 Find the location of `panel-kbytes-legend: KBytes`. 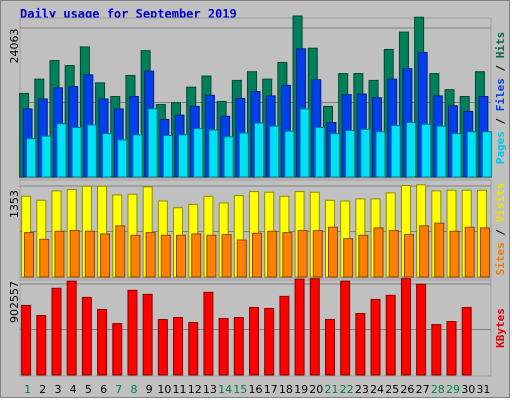

panel-kbytes-legend: KBytes is located at coordinates (500, 328).